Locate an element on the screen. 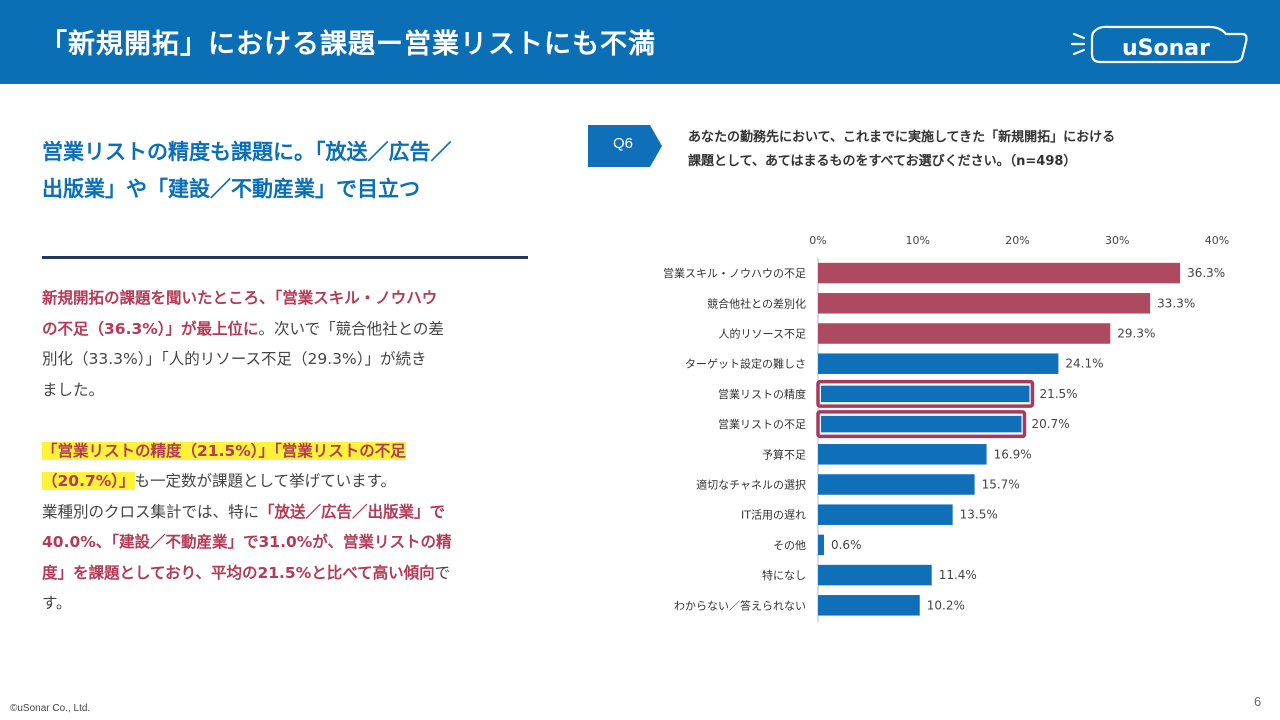 This screenshot has height=720, width=1280. x-tick-label: 30% is located at coordinates (1117, 240).